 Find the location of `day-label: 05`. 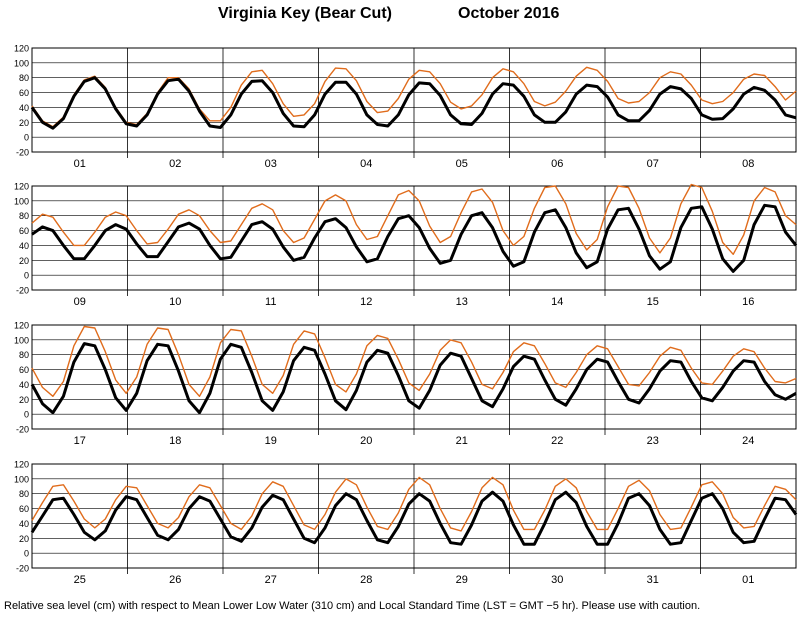

day-label: 05 is located at coordinates (462, 164).